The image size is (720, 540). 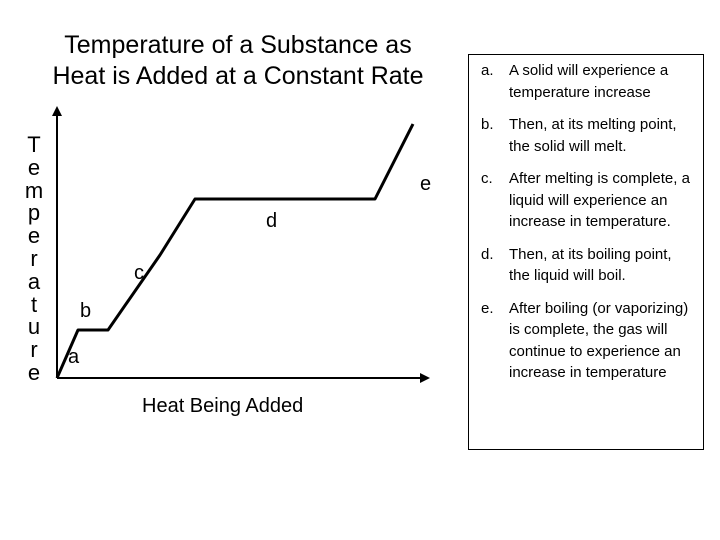 What do you see at coordinates (86, 311) in the screenshot?
I see `segment-label-b: b` at bounding box center [86, 311].